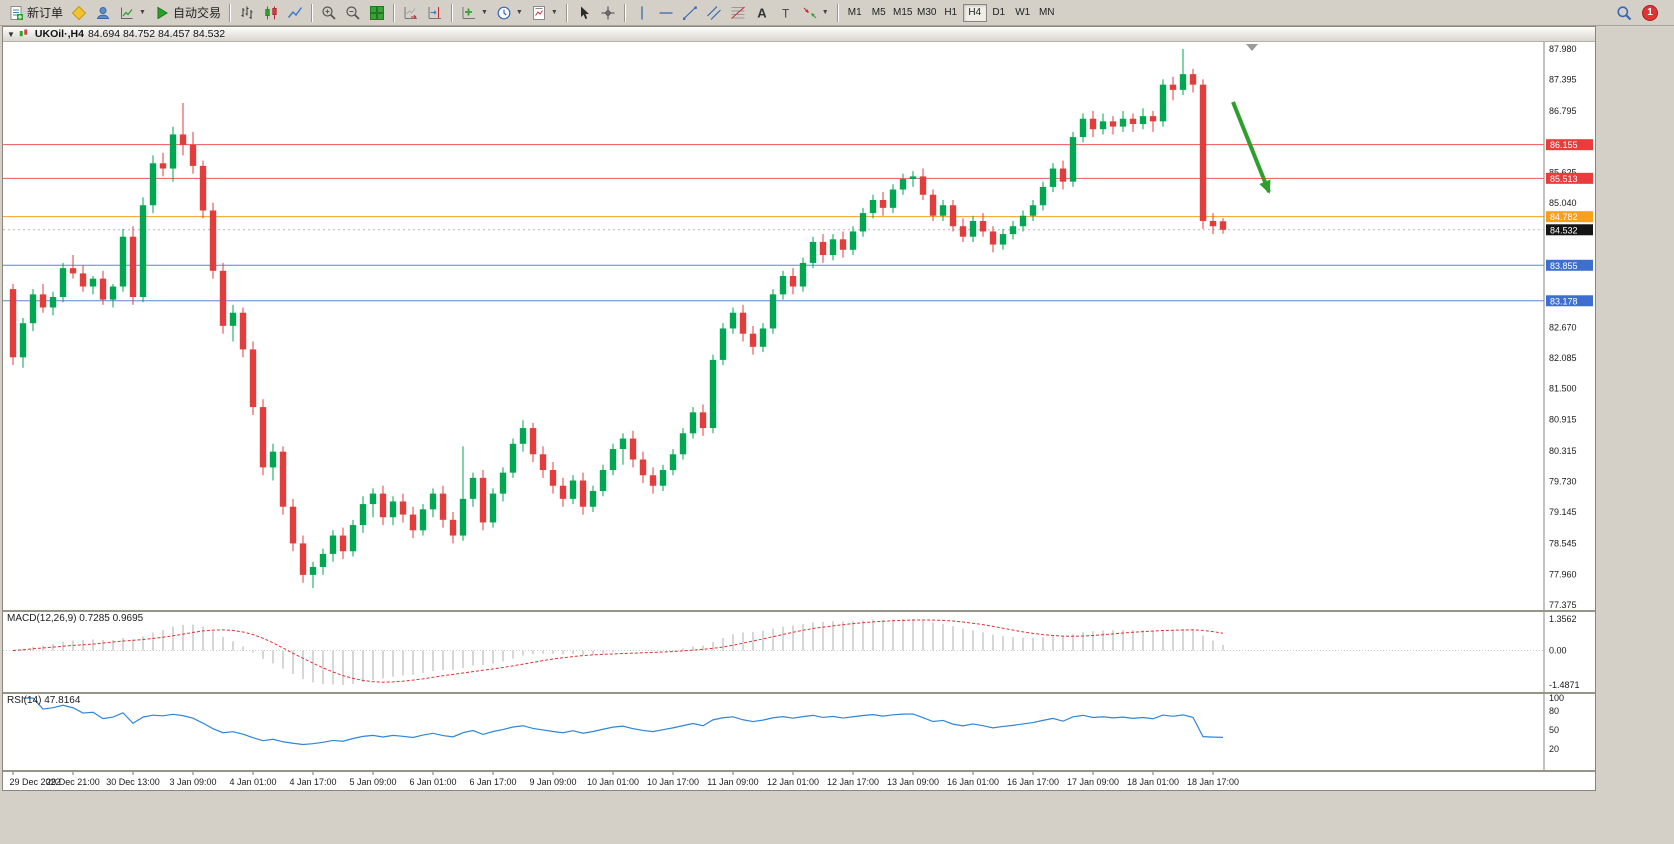  What do you see at coordinates (544, 13) in the screenshot?
I see `templates-button: ▼` at bounding box center [544, 13].